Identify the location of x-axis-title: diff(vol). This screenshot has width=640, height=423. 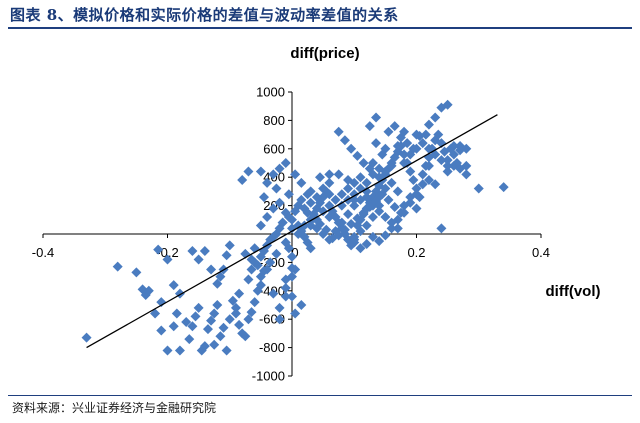
(573, 291).